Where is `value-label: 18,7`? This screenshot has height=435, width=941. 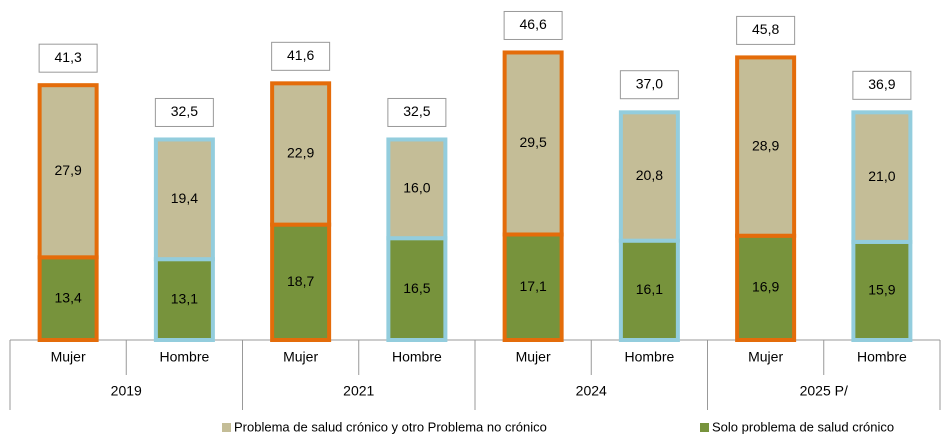
value-label: 18,7 is located at coordinates (300, 281).